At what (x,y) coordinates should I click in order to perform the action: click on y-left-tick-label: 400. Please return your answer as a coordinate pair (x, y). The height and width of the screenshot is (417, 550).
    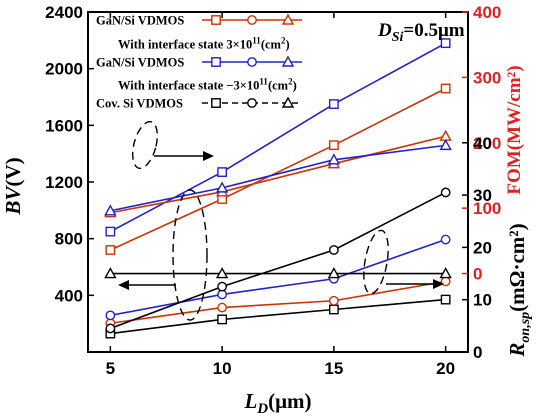
    Looking at the image, I should click on (69, 295).